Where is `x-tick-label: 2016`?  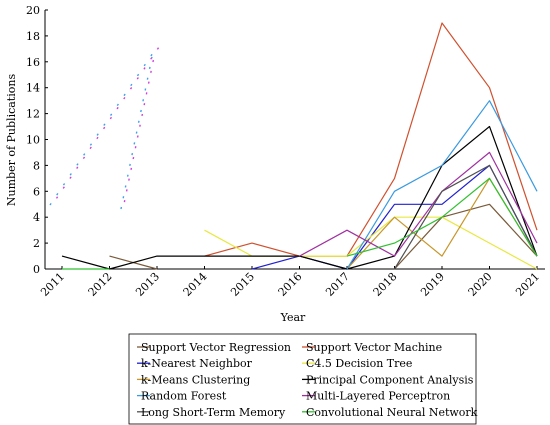
x-tick-label: 2016 is located at coordinates (290, 284).